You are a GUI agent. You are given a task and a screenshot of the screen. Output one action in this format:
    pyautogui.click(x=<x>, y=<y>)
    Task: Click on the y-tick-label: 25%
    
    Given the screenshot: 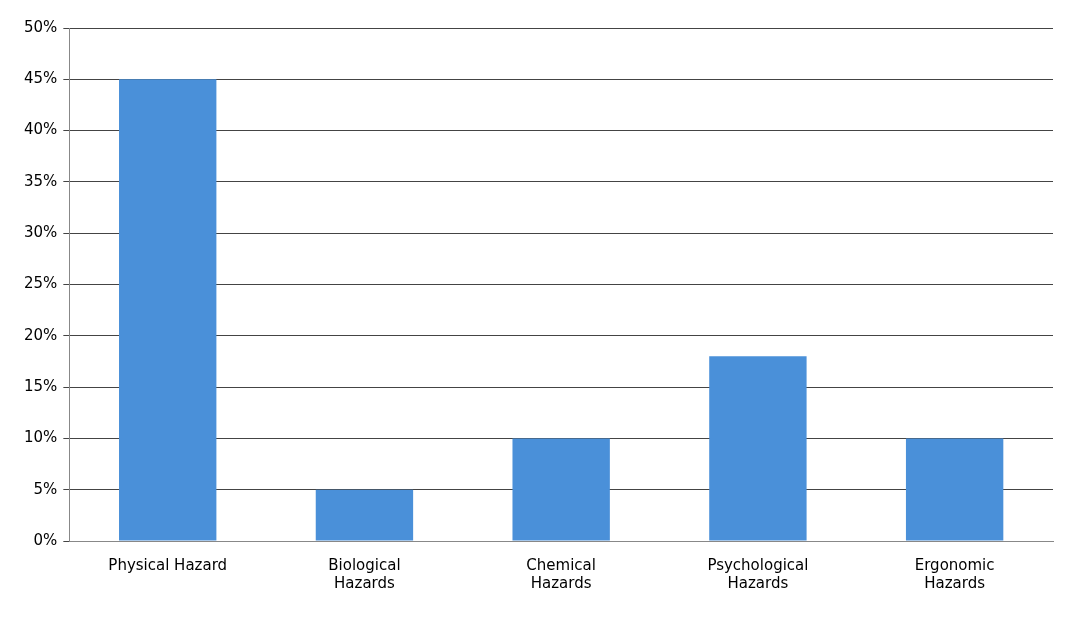 What is the action you would take?
    pyautogui.click(x=41, y=283)
    